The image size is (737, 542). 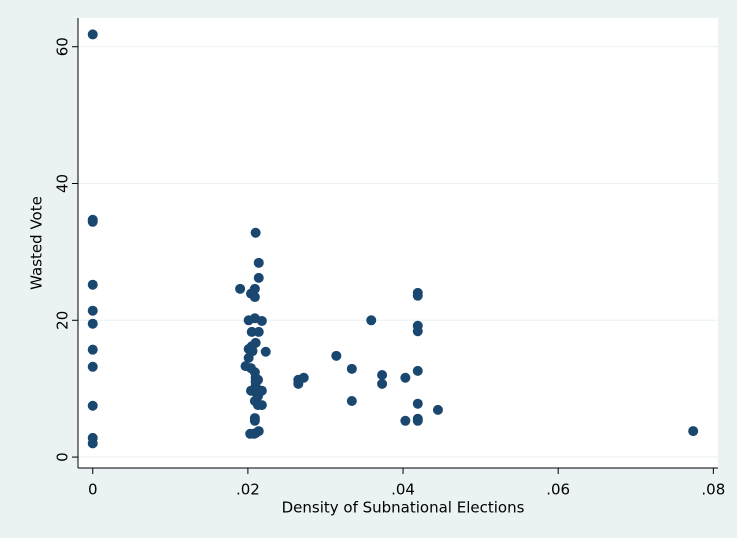 I want to click on x-tick-label: .04, so click(x=403, y=490).